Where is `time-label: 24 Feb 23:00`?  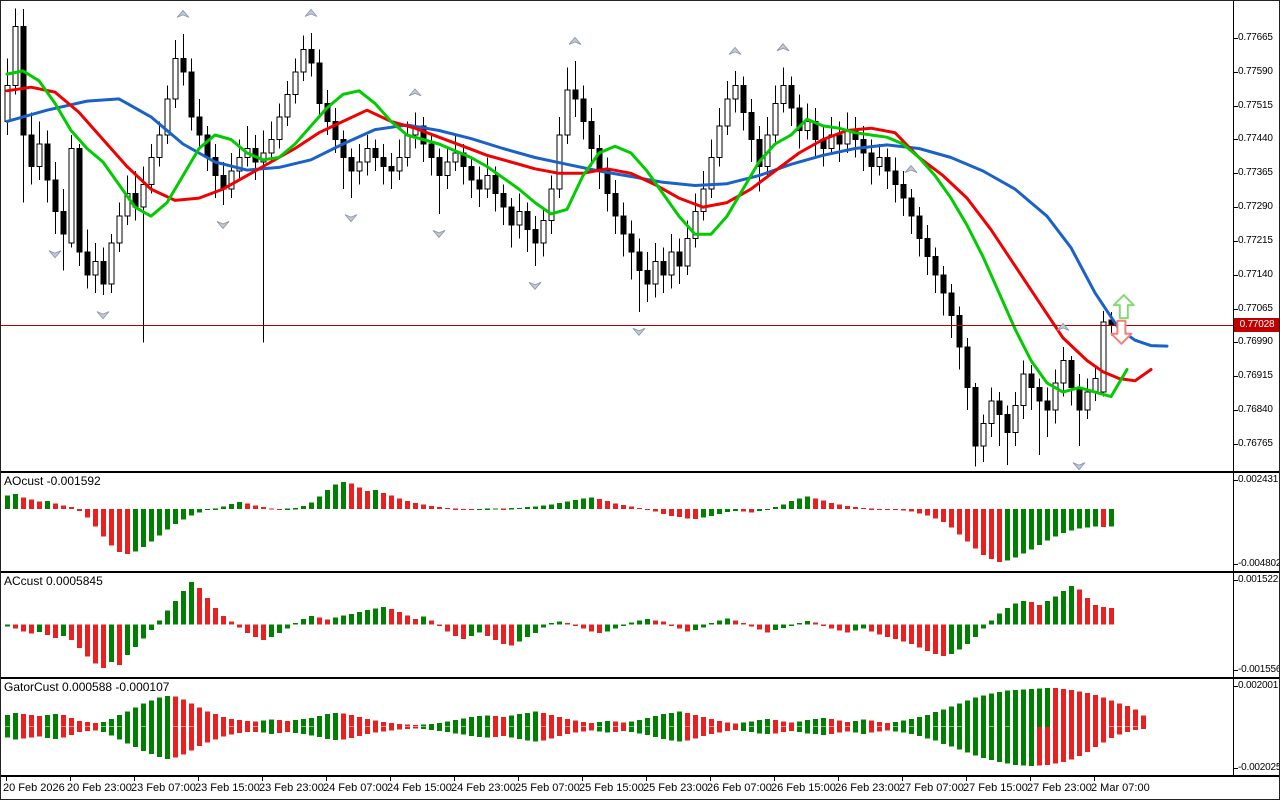 time-label: 24 Feb 23:00 is located at coordinates (483, 788).